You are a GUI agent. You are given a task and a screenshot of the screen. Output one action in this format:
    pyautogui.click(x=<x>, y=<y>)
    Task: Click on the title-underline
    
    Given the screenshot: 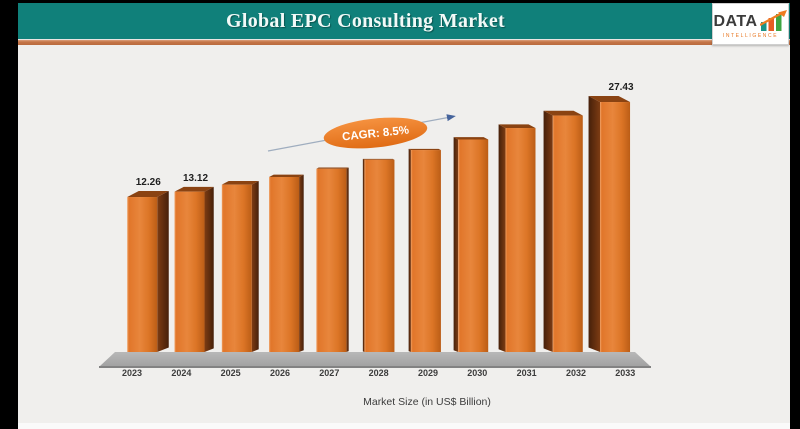 What is the action you would take?
    pyautogui.click(x=404, y=42)
    